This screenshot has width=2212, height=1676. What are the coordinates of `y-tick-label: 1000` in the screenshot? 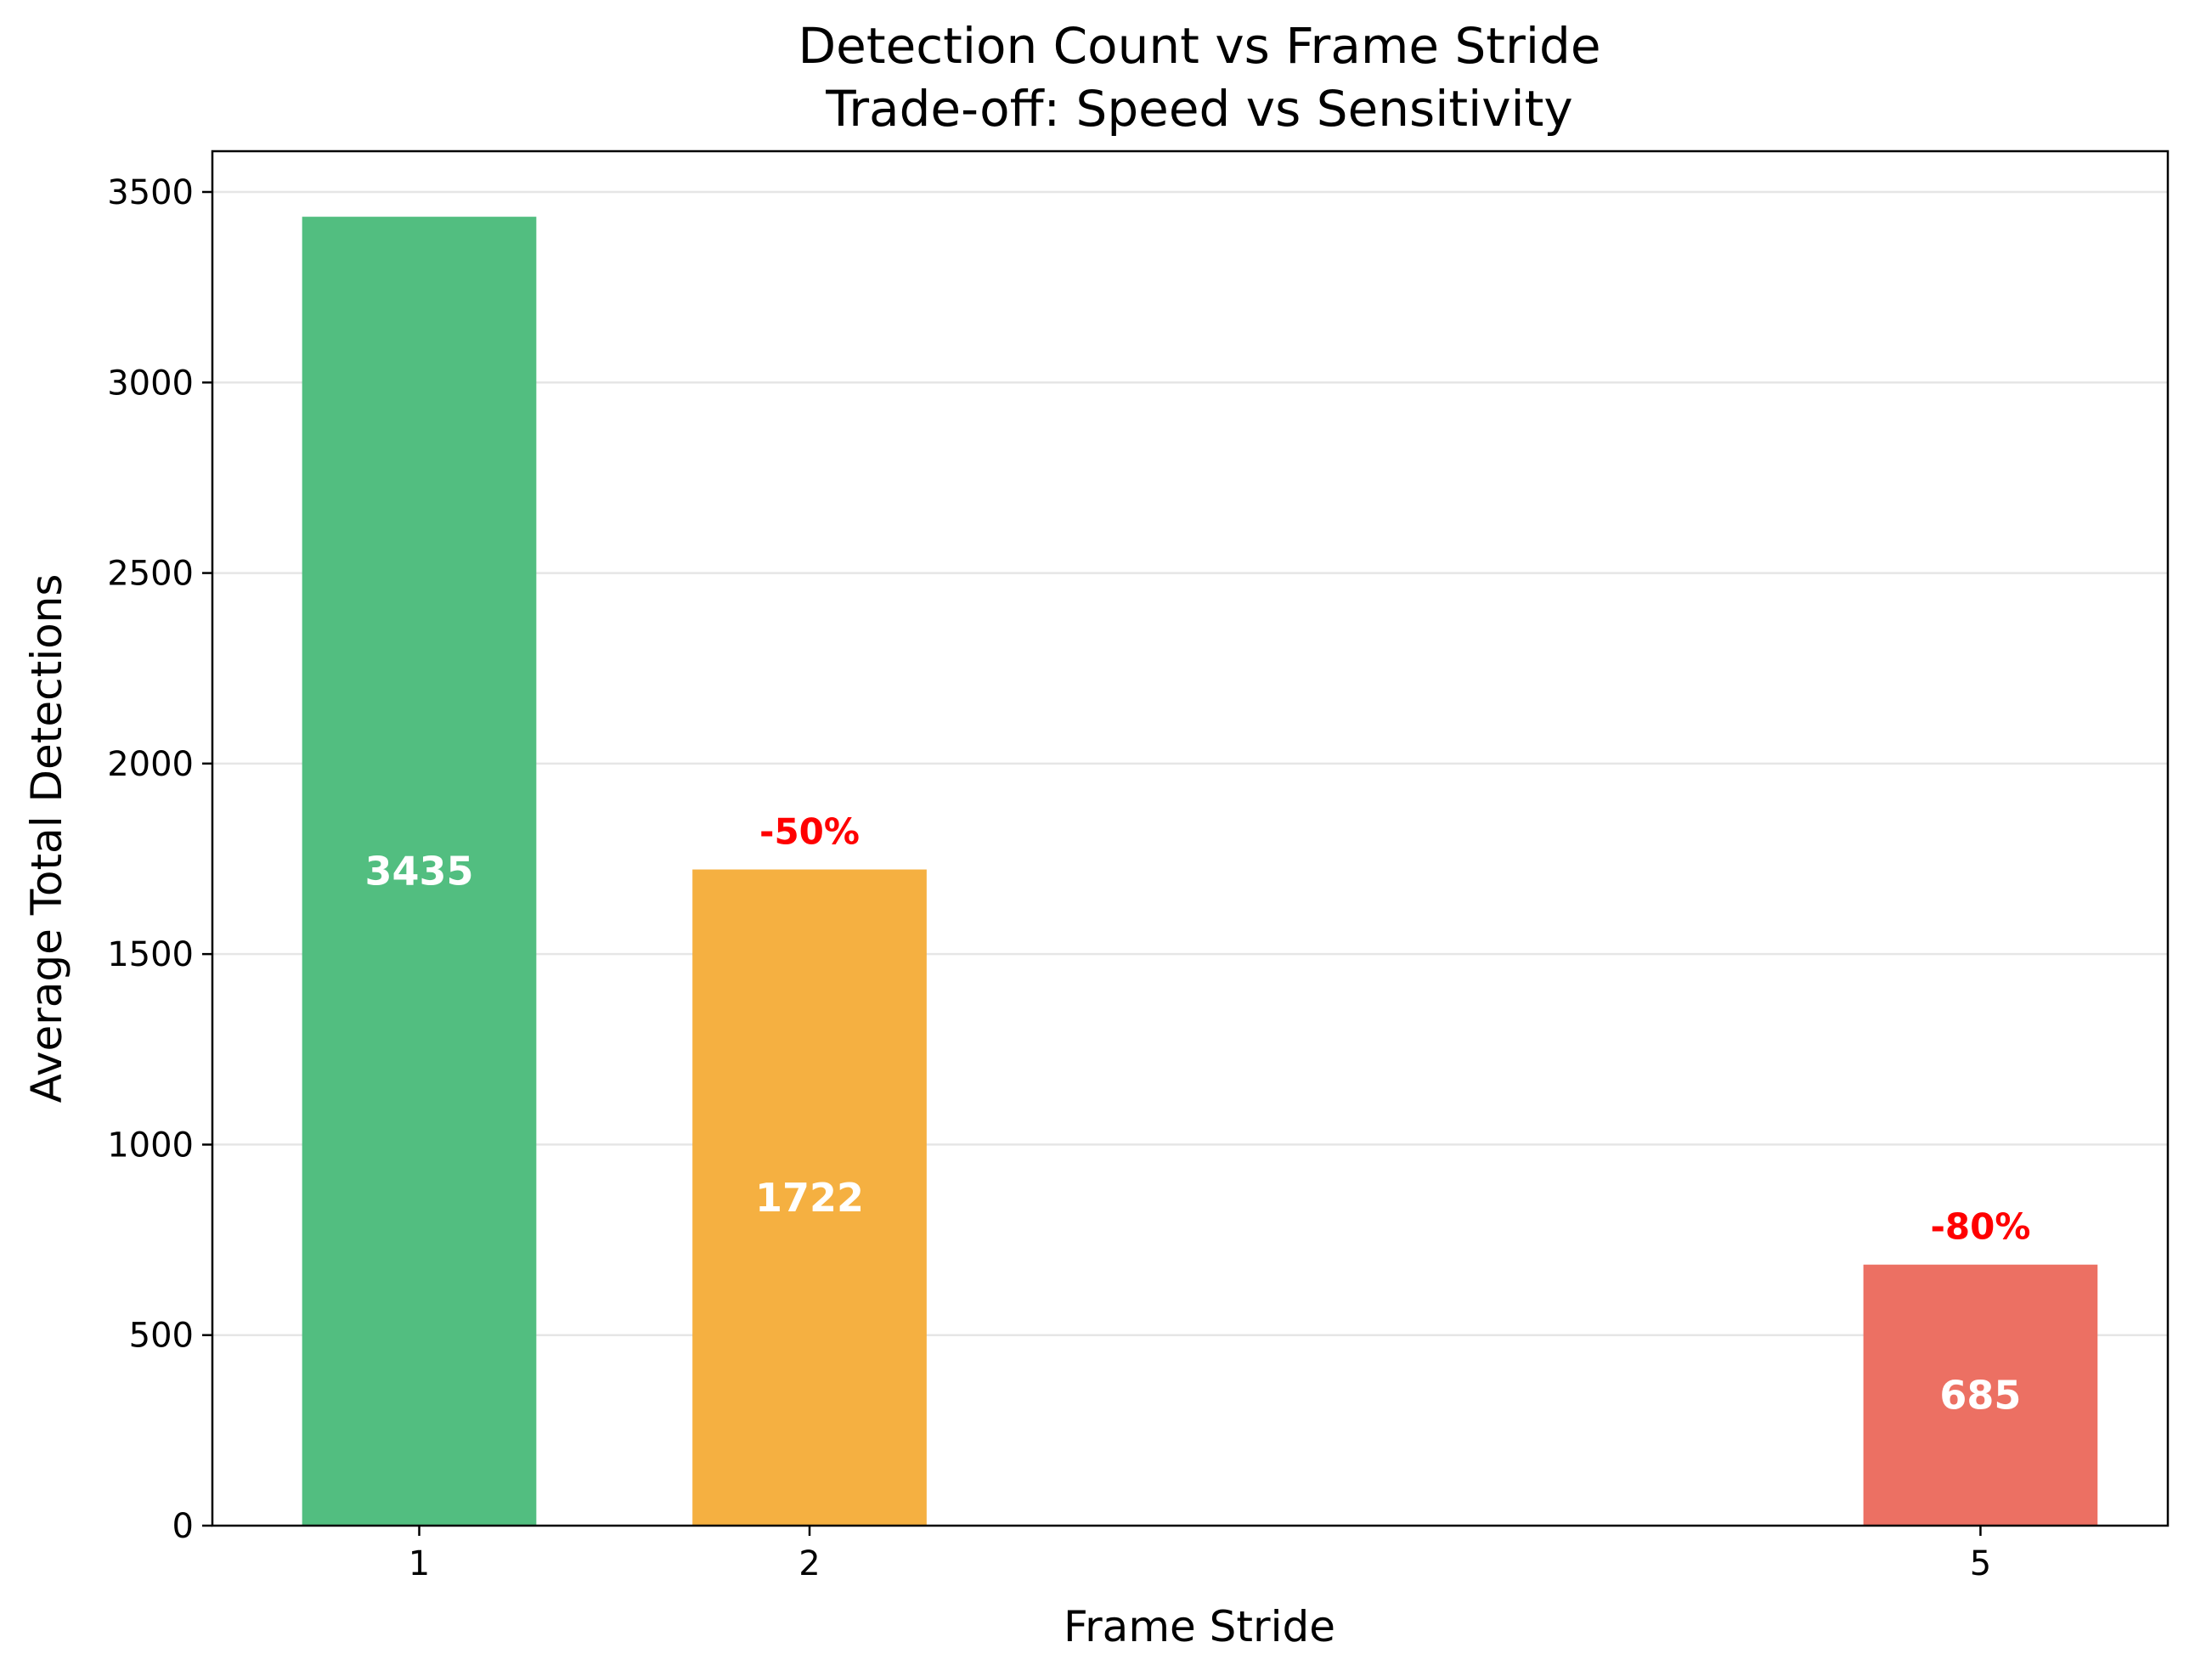 It's located at (150, 1145).